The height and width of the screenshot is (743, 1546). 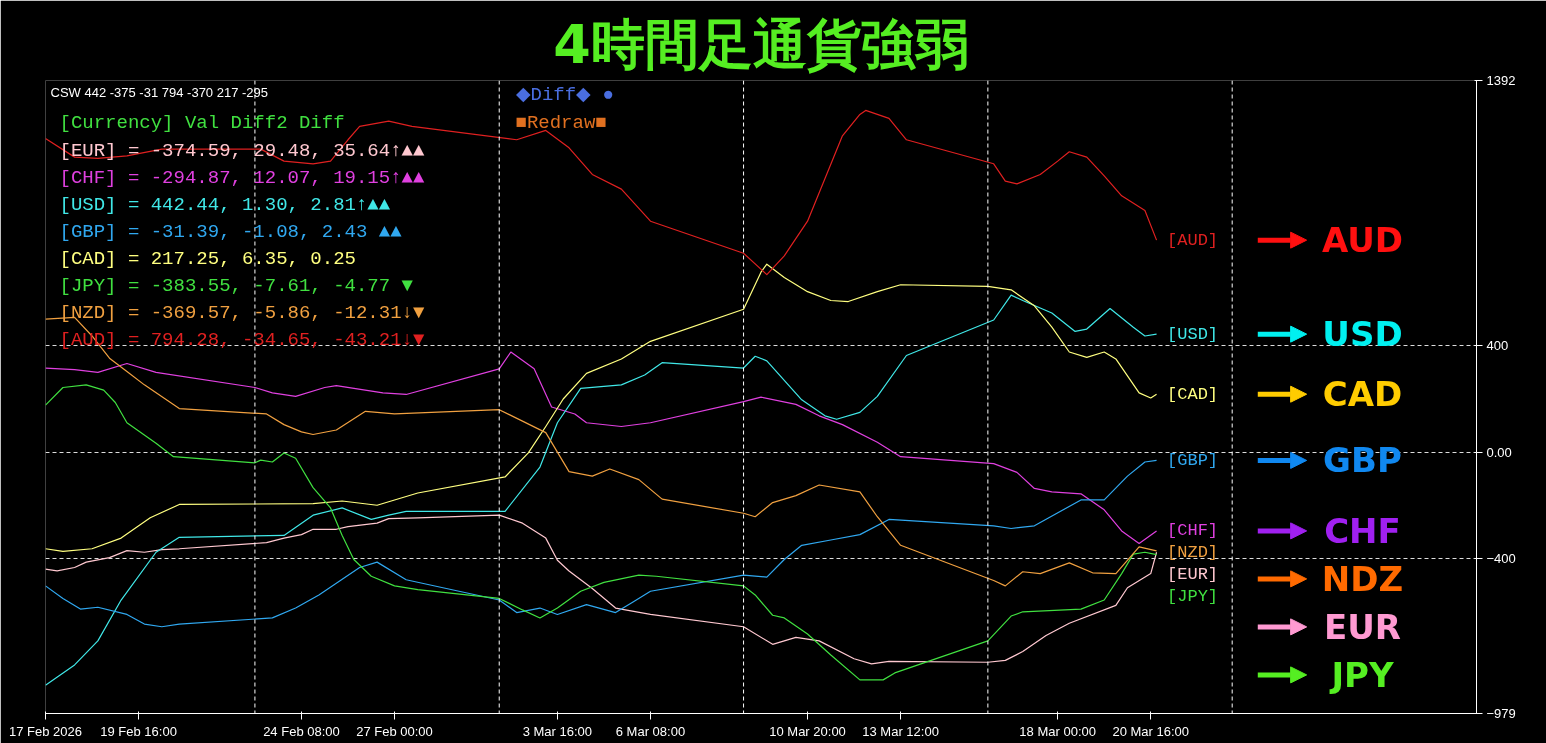 What do you see at coordinates (1193, 334) in the screenshot?
I see `series-label: [USD]` at bounding box center [1193, 334].